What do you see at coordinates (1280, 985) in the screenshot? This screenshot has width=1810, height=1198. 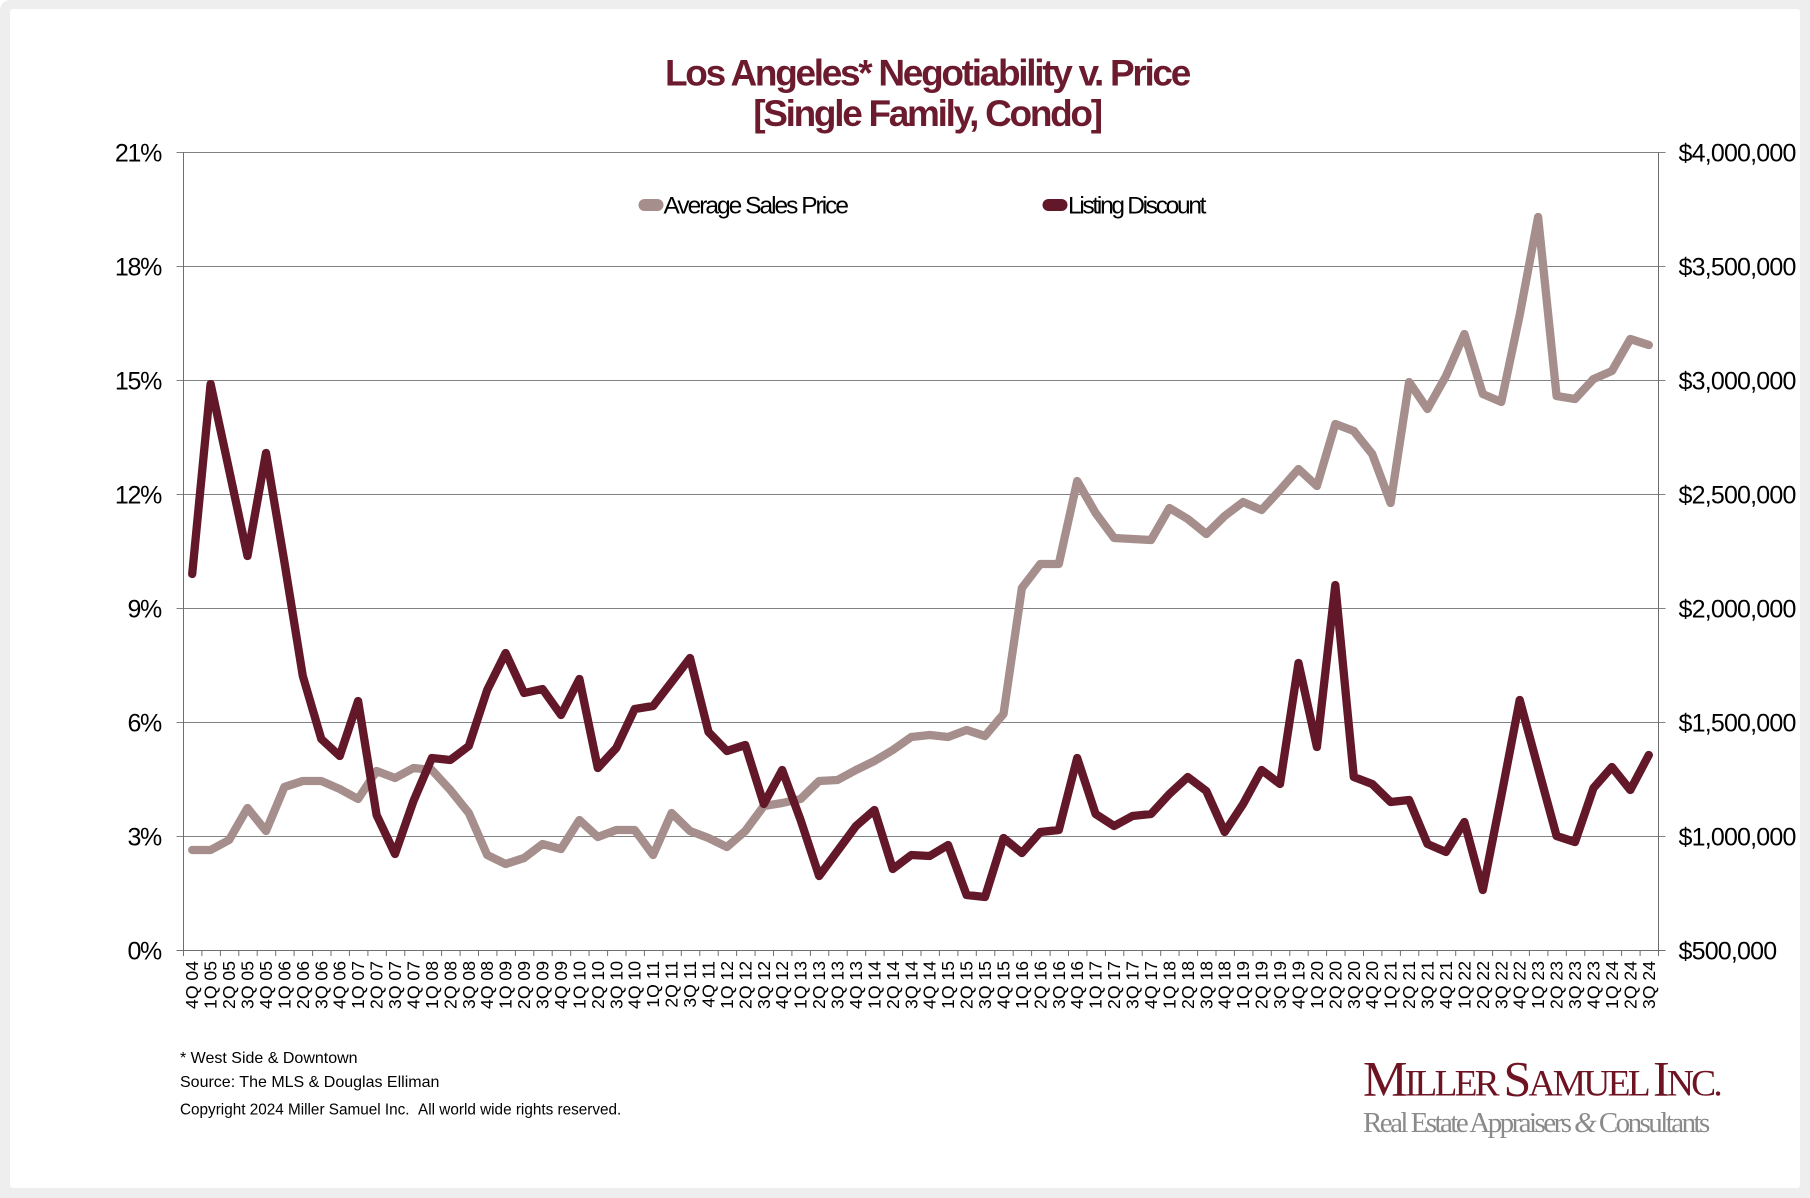 I see `svg-text: 3Q 19` at bounding box center [1280, 985].